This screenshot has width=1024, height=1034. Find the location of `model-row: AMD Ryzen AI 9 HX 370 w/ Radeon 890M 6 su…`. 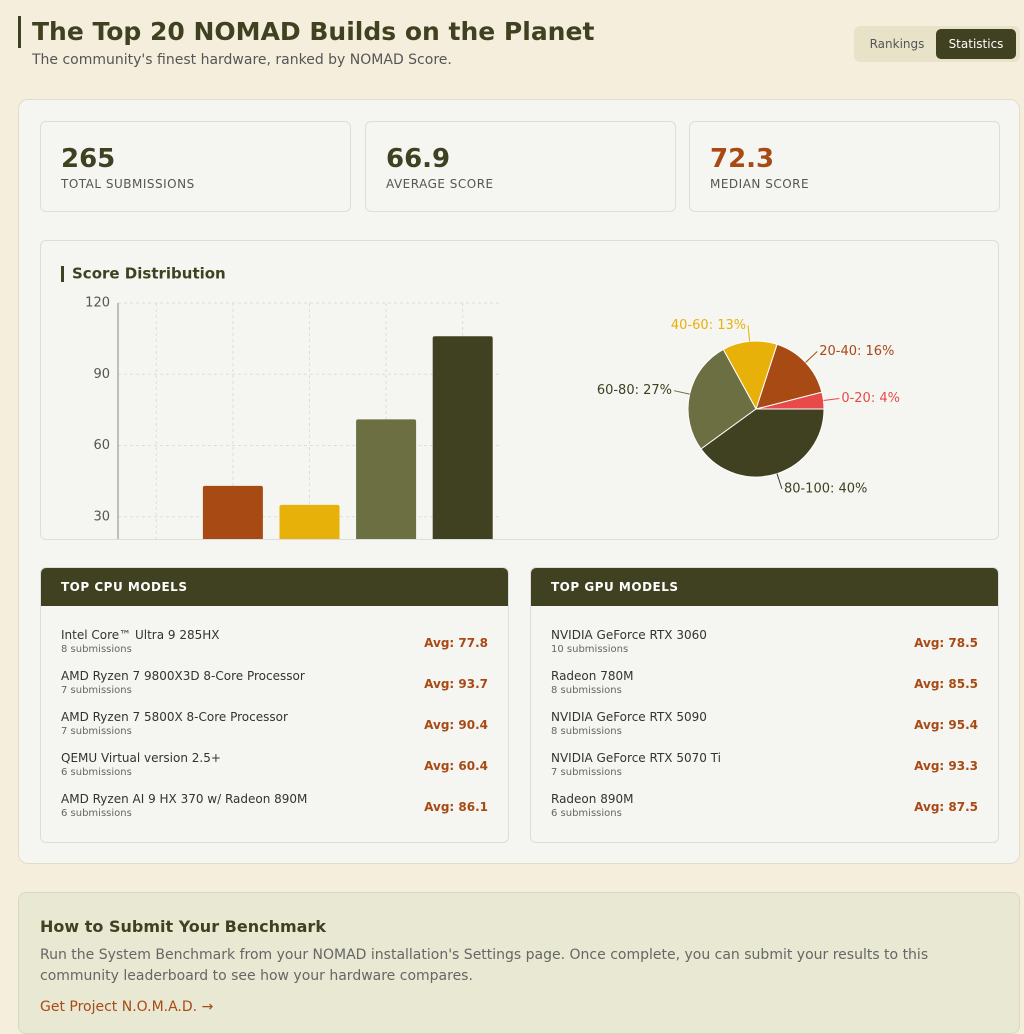

model-row: AMD Ryzen AI 9 HX 370 w/ Radeon 890M 6 su… is located at coordinates (274, 812).